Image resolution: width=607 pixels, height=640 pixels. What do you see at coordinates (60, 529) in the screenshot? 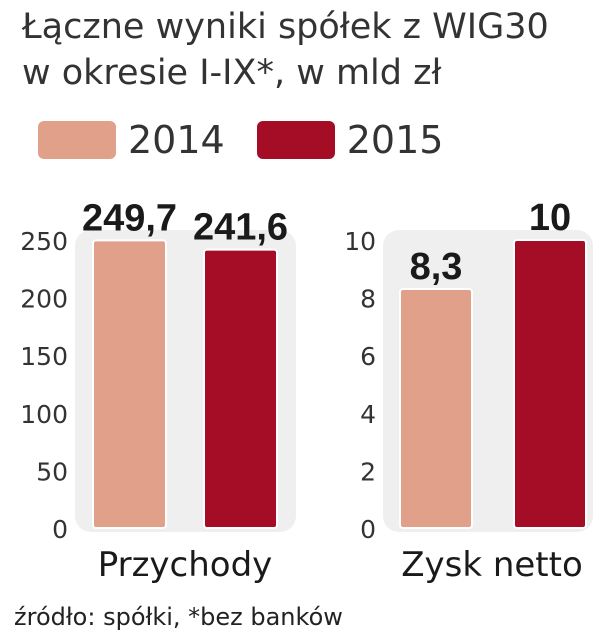
I see `y-tick-label-revenue-0: 0` at bounding box center [60, 529].